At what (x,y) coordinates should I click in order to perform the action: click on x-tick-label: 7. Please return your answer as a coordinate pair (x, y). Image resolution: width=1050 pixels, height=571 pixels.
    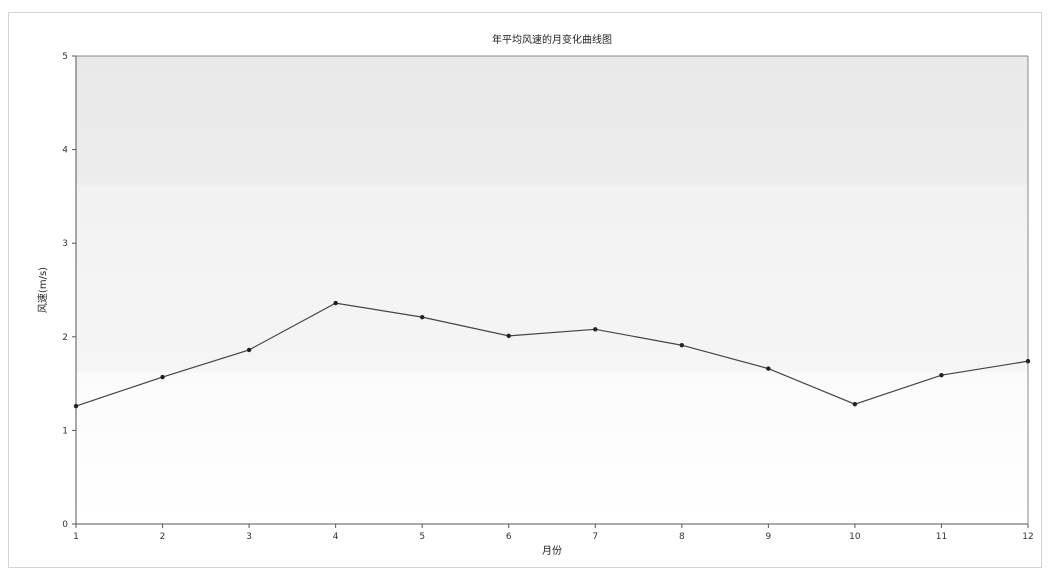
    Looking at the image, I should click on (595, 537).